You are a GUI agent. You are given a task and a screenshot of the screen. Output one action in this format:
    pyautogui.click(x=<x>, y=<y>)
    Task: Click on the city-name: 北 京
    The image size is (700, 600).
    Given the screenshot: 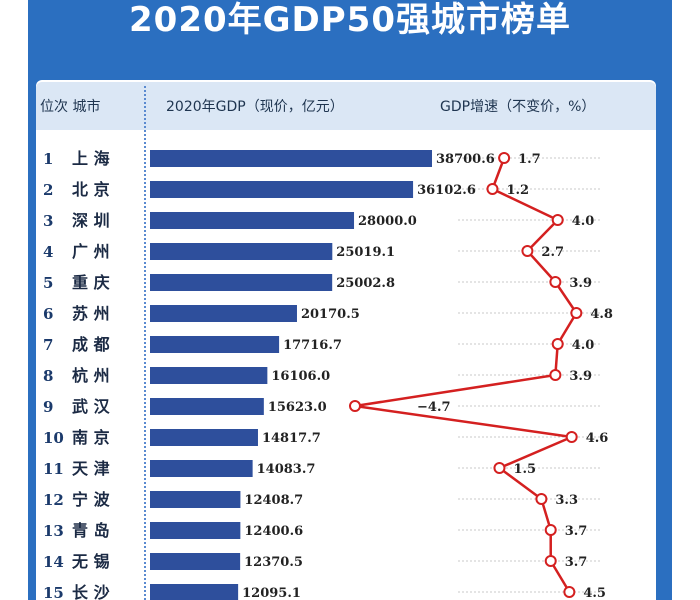 What is the action you would take?
    pyautogui.click(x=91, y=189)
    